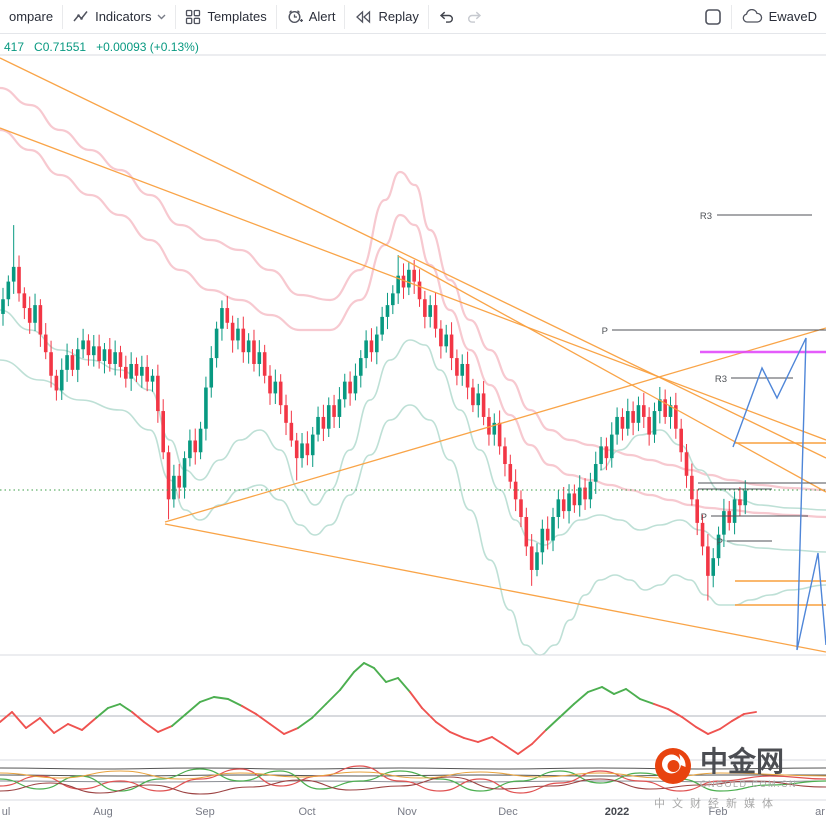 Image resolution: width=826 pixels, height=823 pixels. Describe the element at coordinates (714, 379) in the screenshot. I see `pivot-levels-layer: R3 P R3 P P` at that location.